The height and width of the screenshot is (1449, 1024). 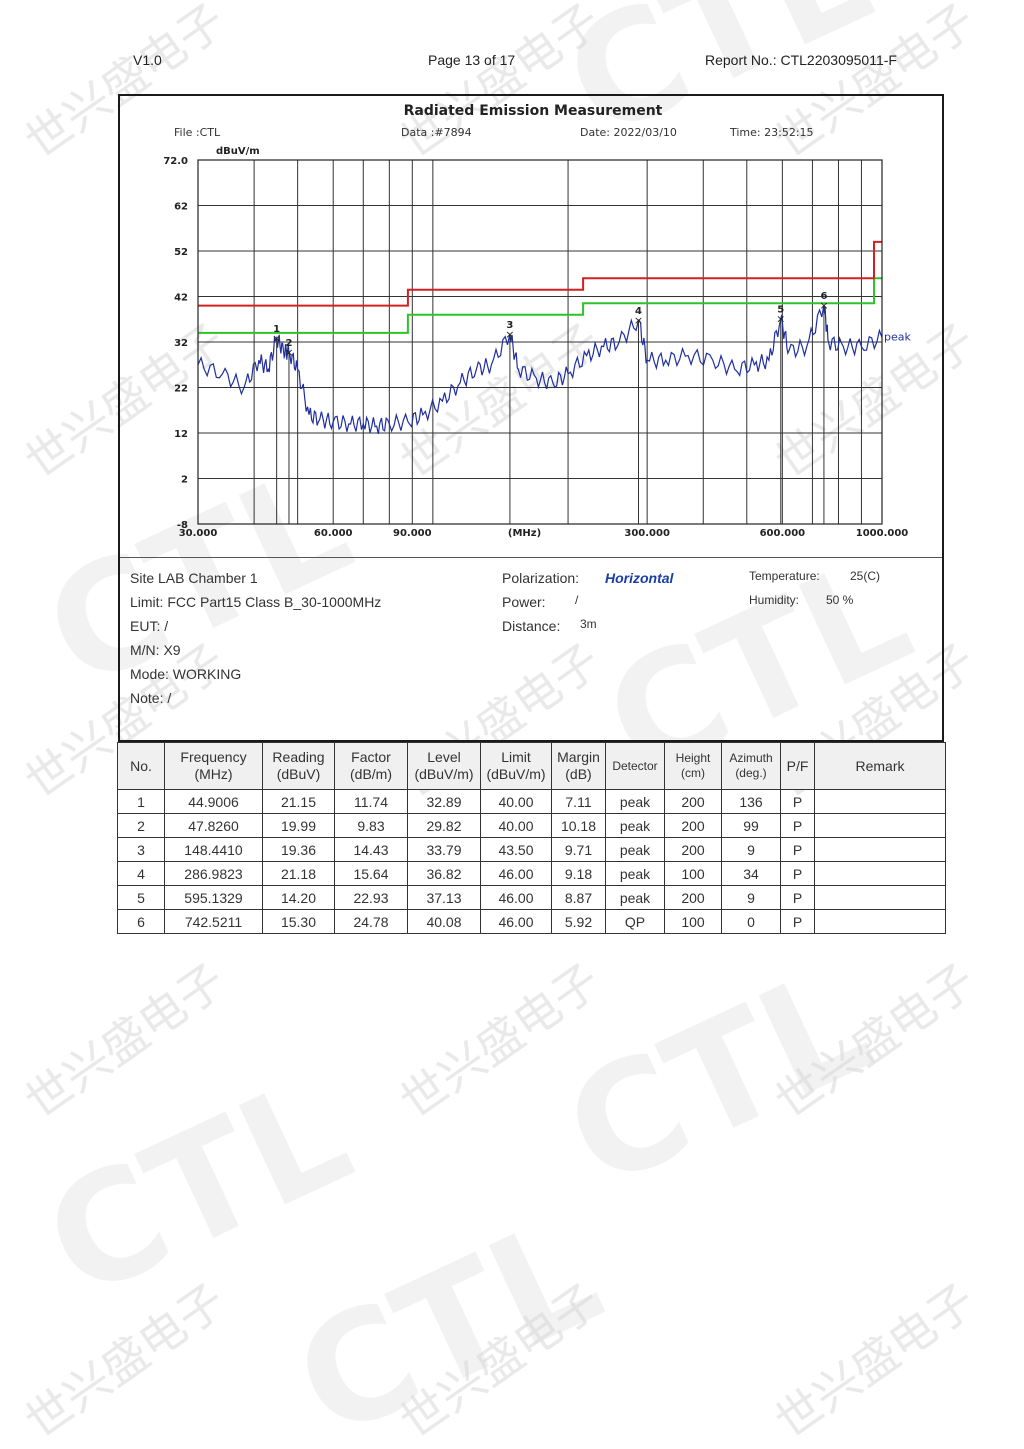 What do you see at coordinates (298, 849) in the screenshot?
I see `table-cell: 19.36` at bounding box center [298, 849].